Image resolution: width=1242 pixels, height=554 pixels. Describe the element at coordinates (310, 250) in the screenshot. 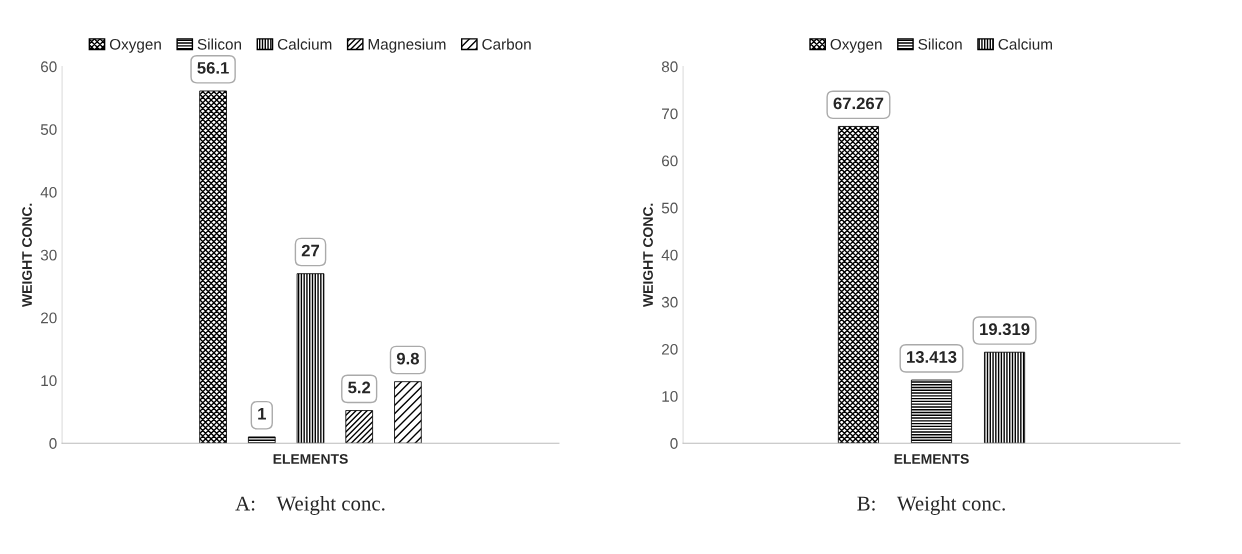

I see `data-label: 27` at that location.